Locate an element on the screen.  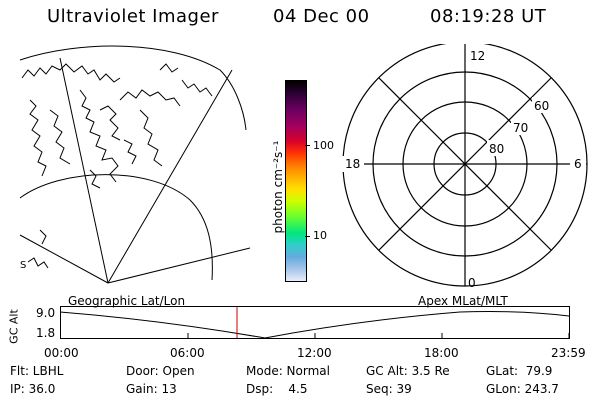
time-label: 08:19:28 UT is located at coordinates (488, 16).